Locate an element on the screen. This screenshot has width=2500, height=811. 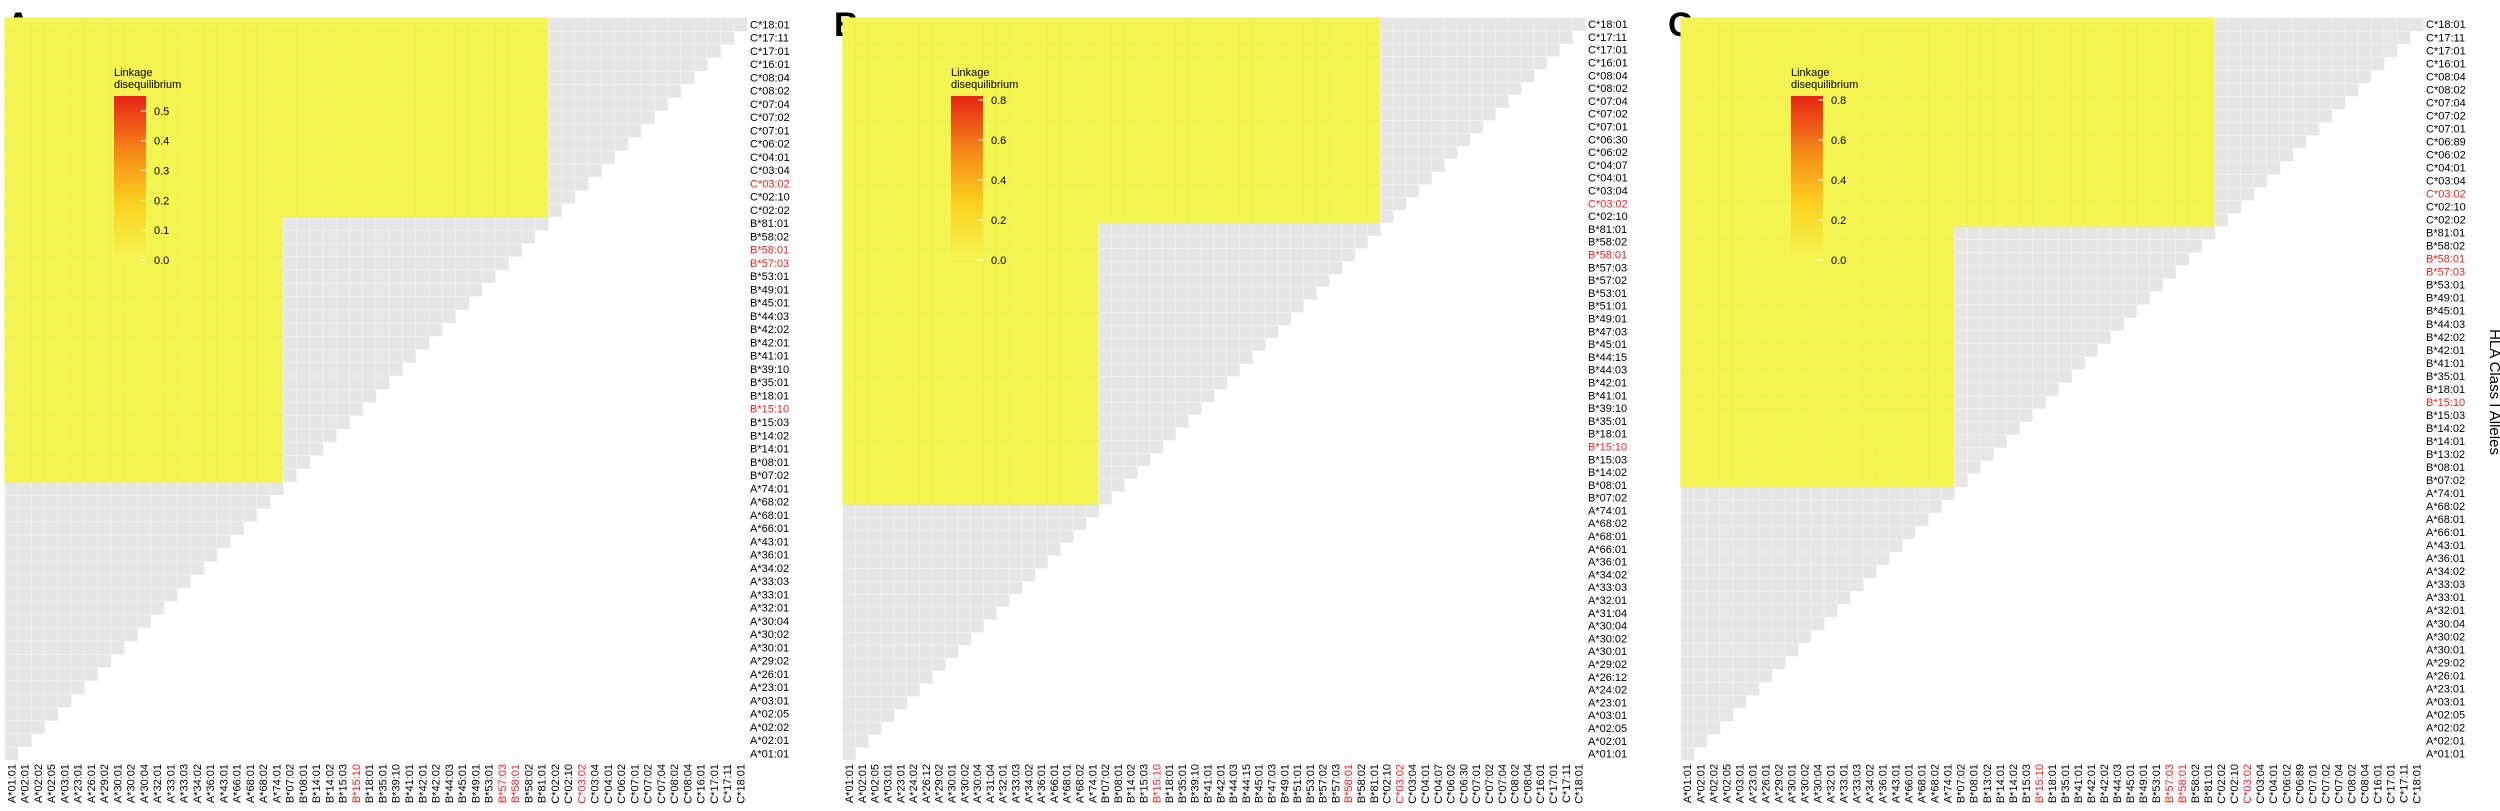
column-label: A*43:01 is located at coordinates (224, 783).